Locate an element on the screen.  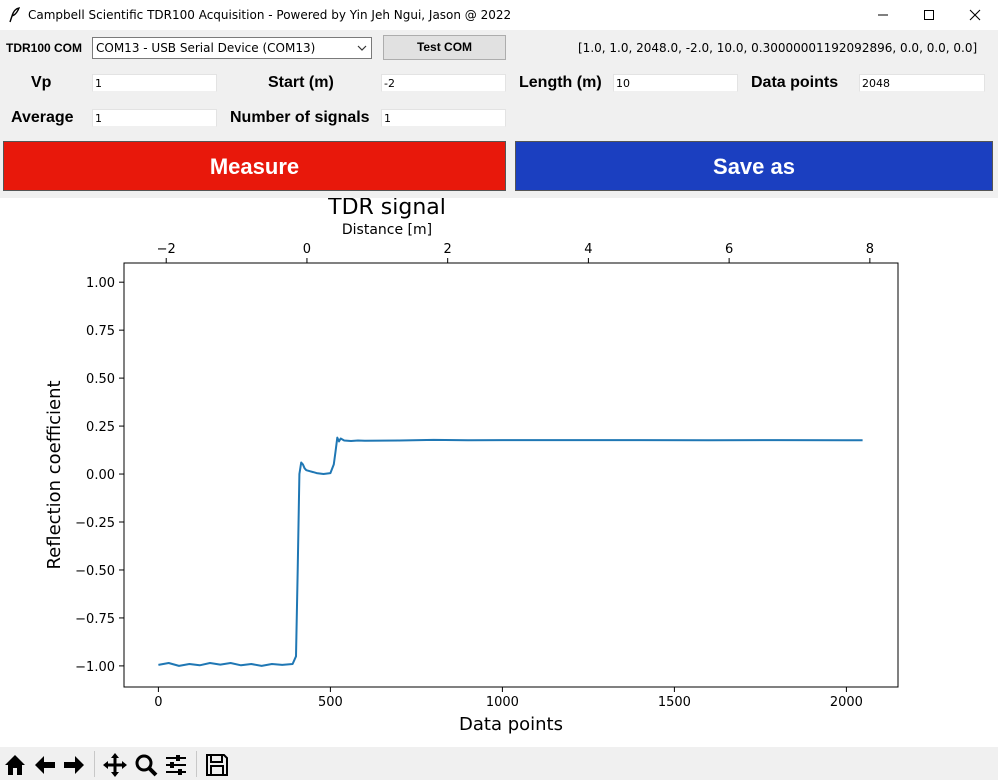
start-input: -2 is located at coordinates (443, 83).